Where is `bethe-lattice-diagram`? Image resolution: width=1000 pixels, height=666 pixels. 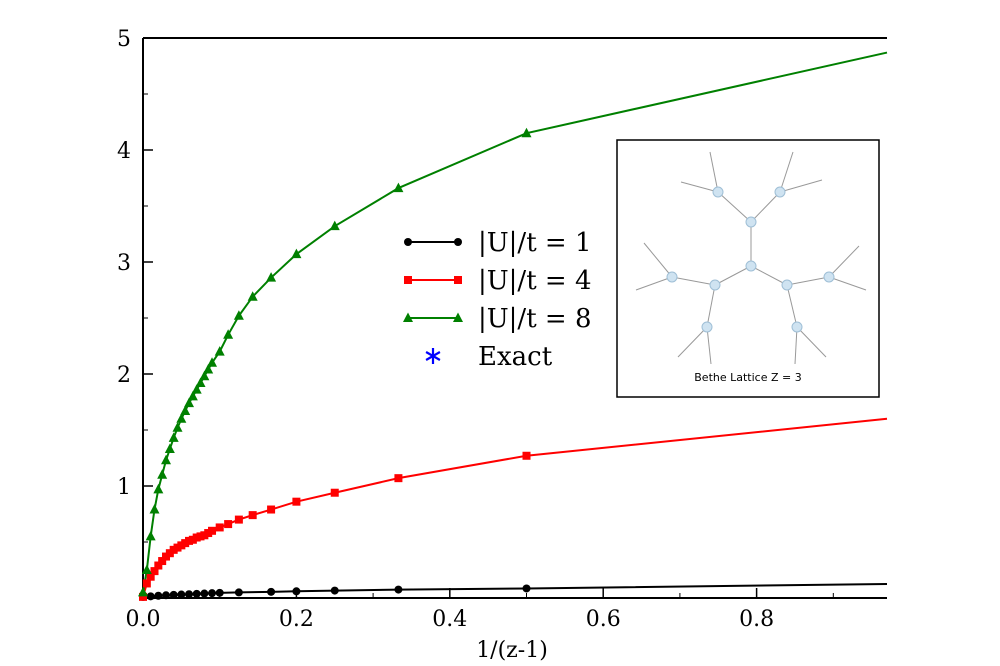 bethe-lattice-diagram is located at coordinates (751, 258).